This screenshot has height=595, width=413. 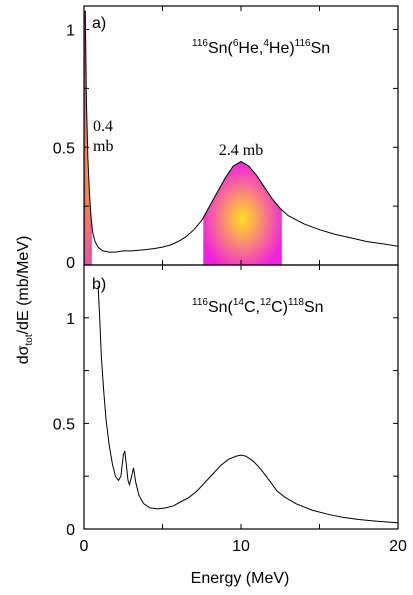 What do you see at coordinates (240, 578) in the screenshot?
I see `x-axis-label: Energy (MeV)` at bounding box center [240, 578].